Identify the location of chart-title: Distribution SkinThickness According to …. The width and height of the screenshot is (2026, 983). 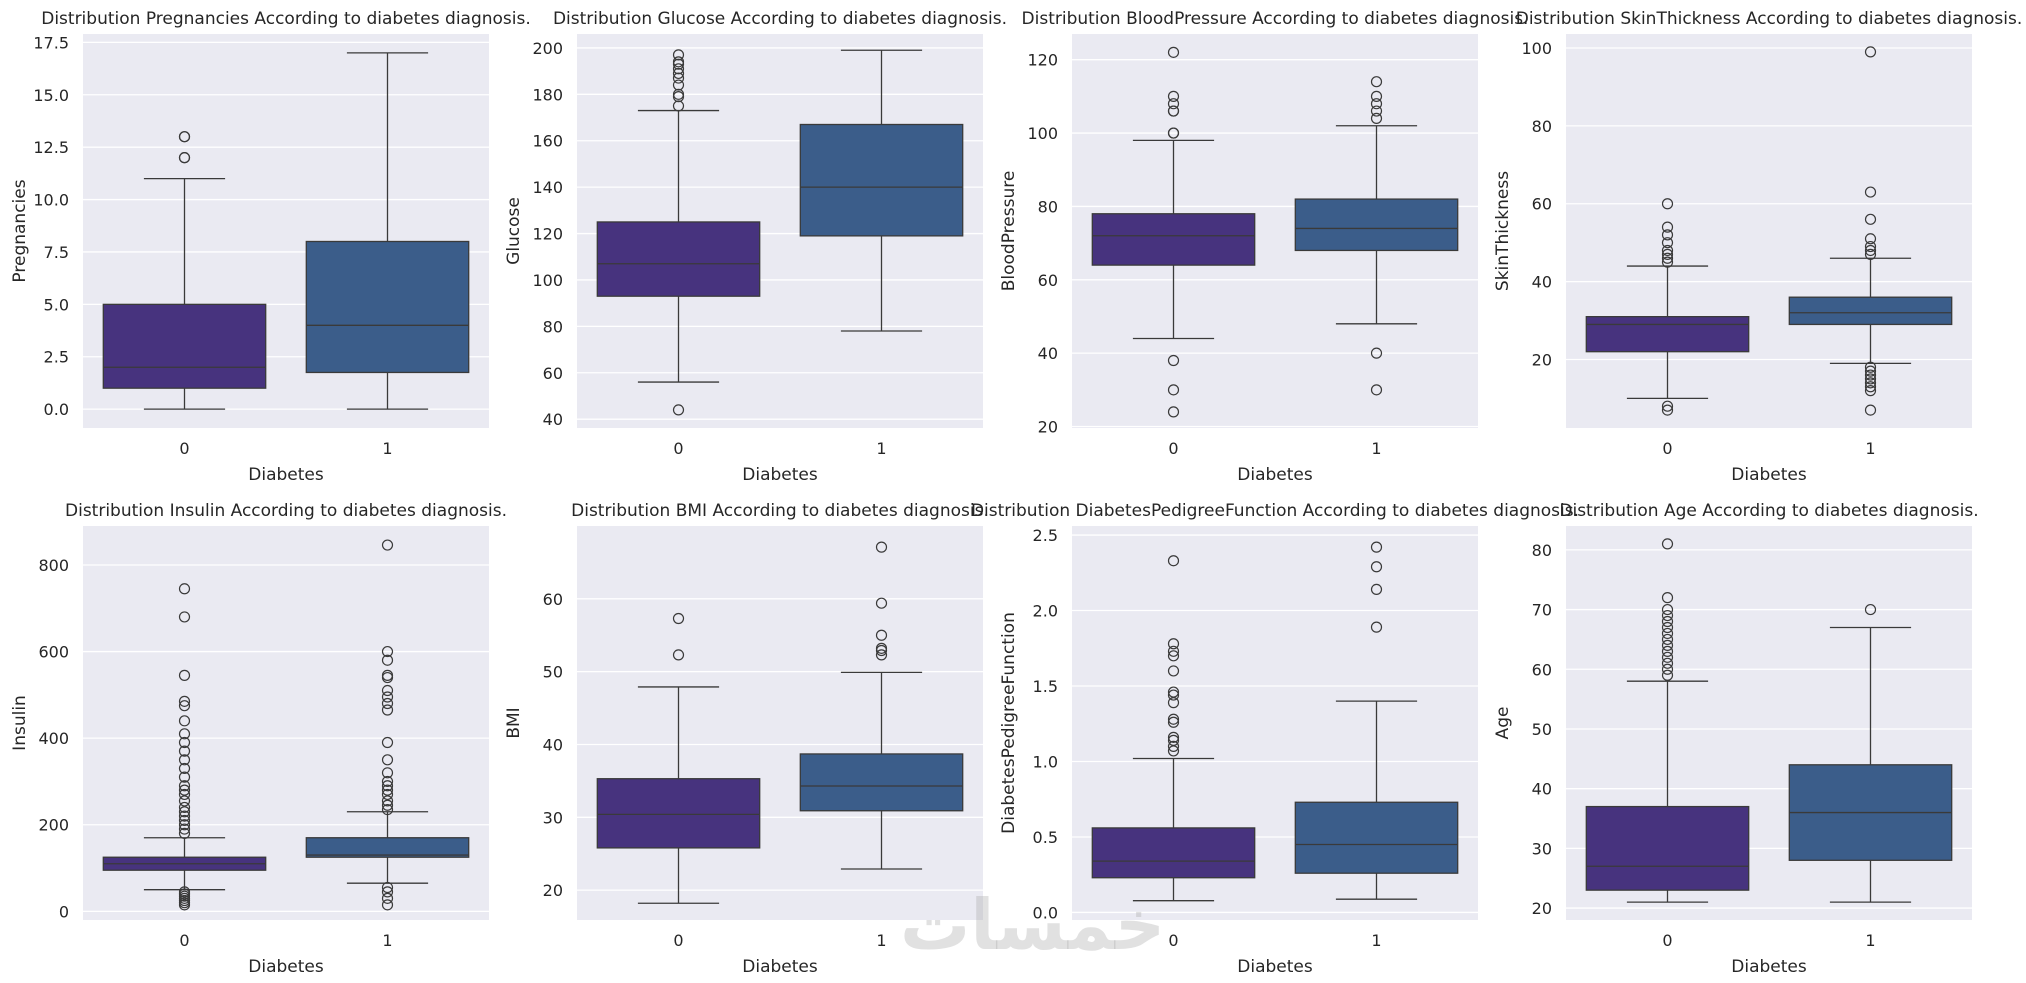
(1769, 19).